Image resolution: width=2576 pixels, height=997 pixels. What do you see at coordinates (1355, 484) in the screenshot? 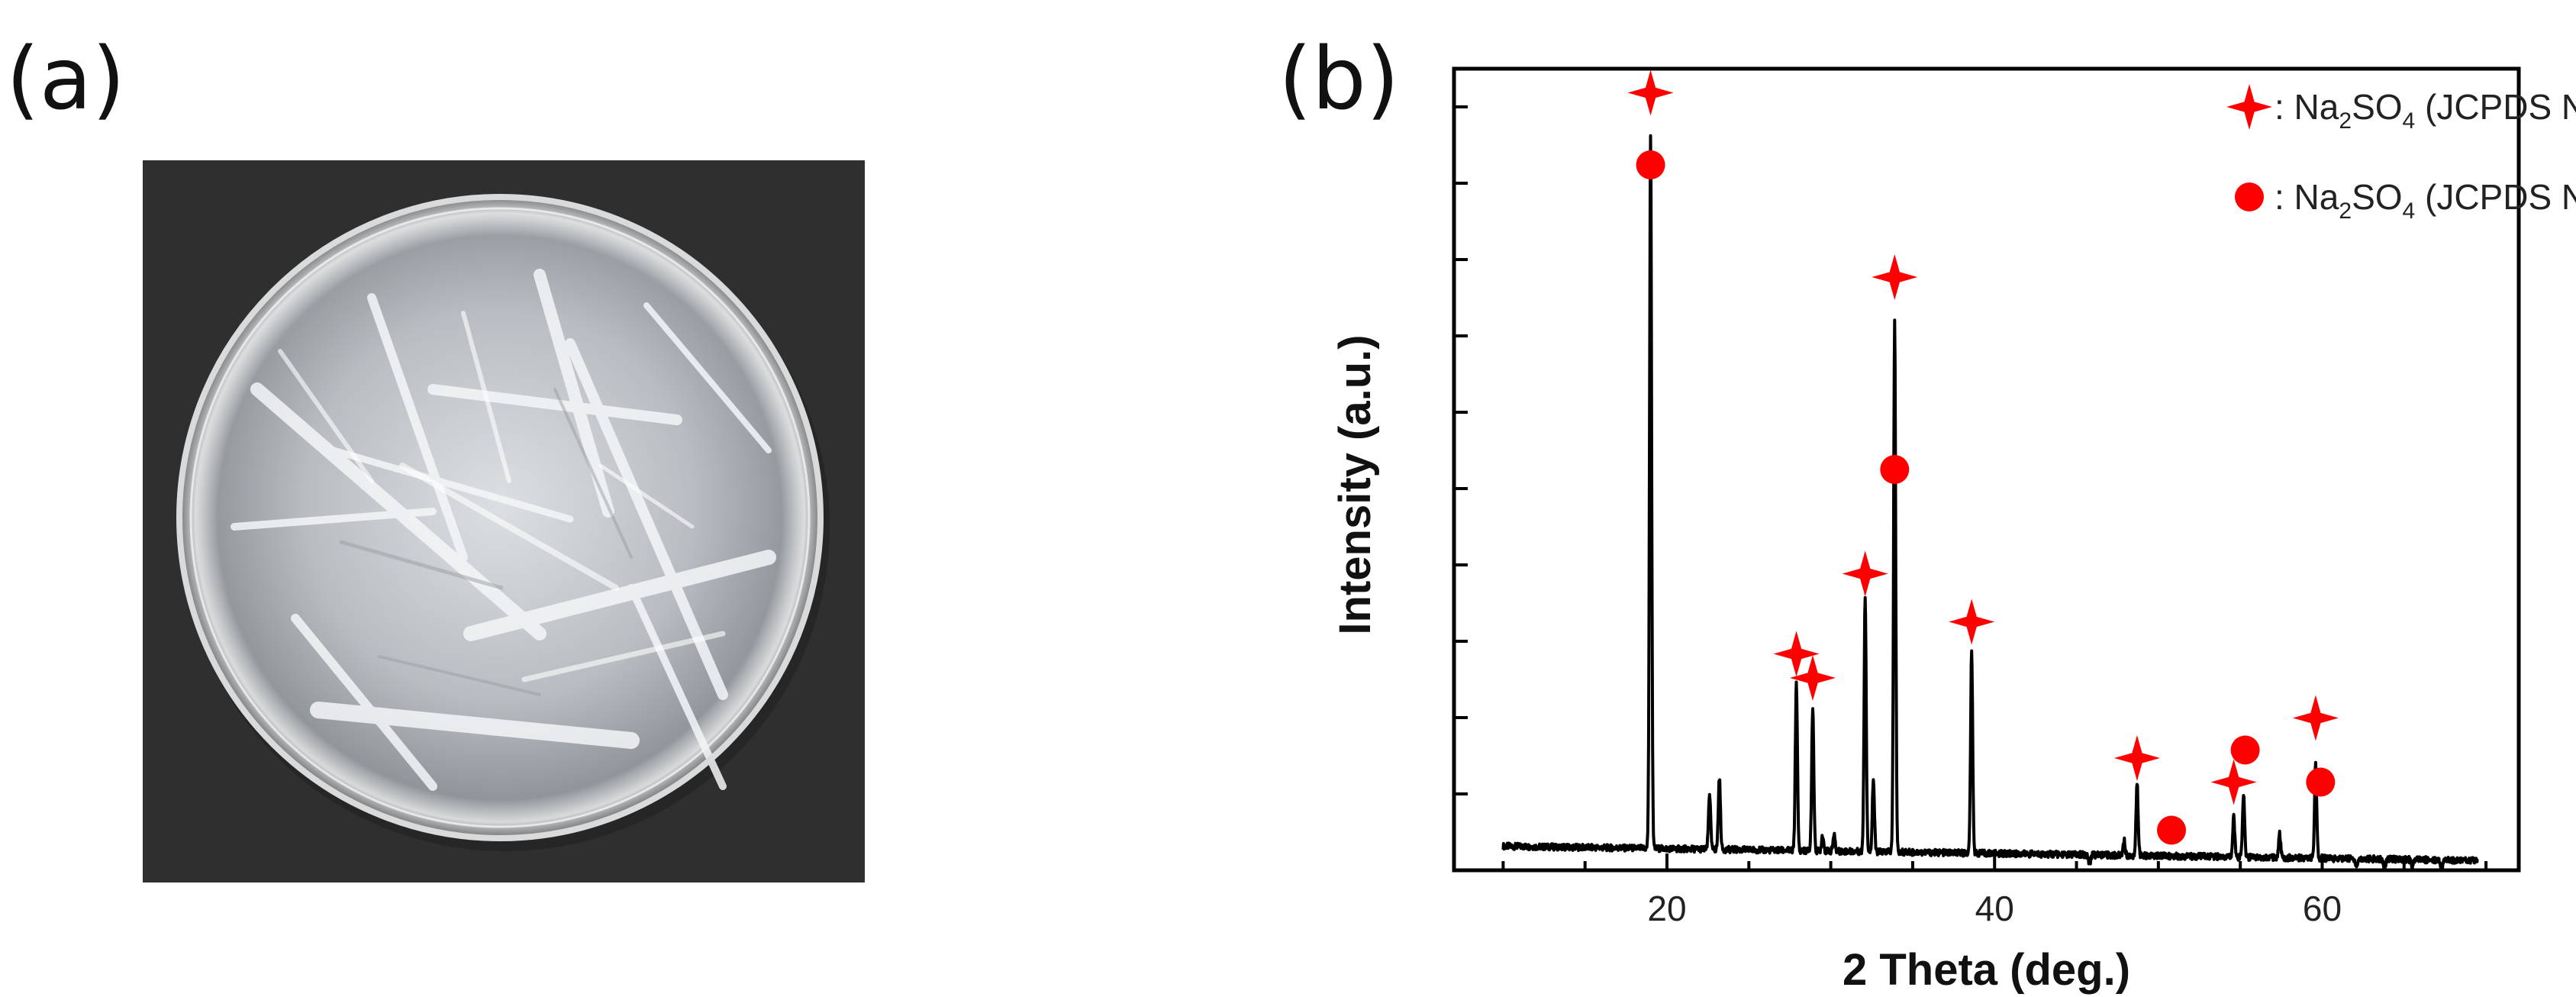
I see `y-axis-label: Intensity (a.u.)` at bounding box center [1355, 484].